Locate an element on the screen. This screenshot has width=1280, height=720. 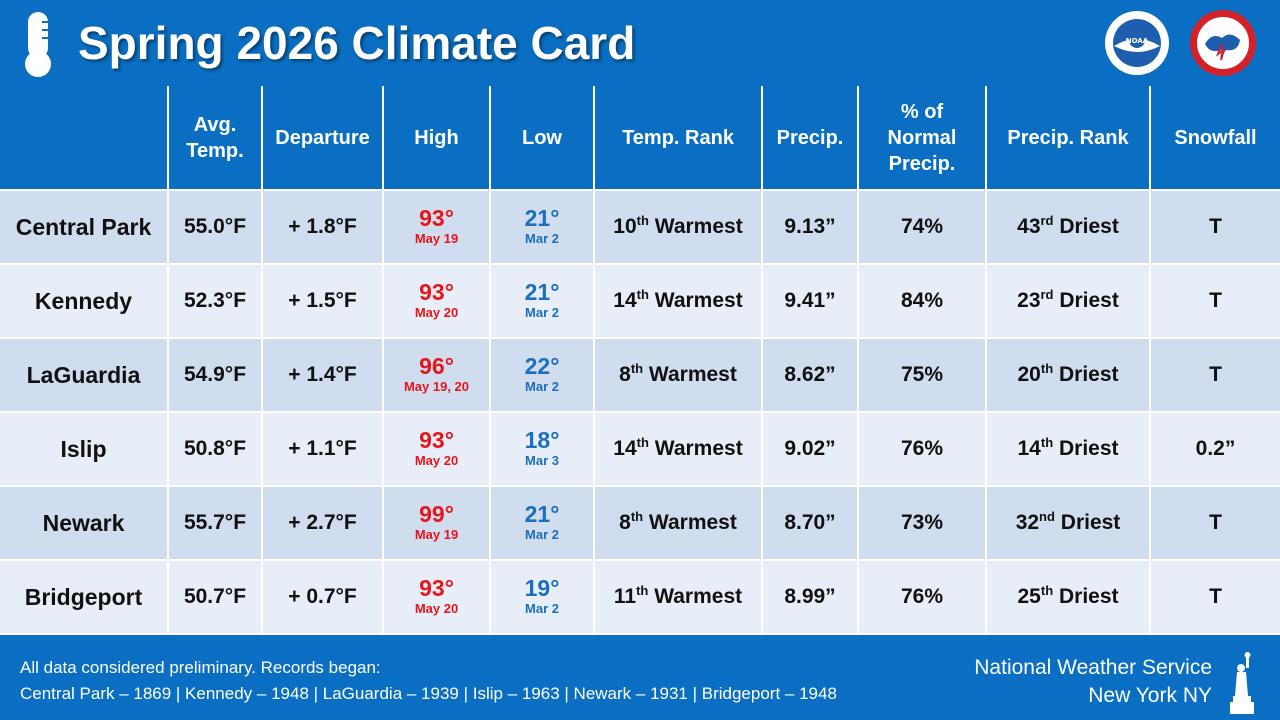
col-header-station is located at coordinates (84, 138).